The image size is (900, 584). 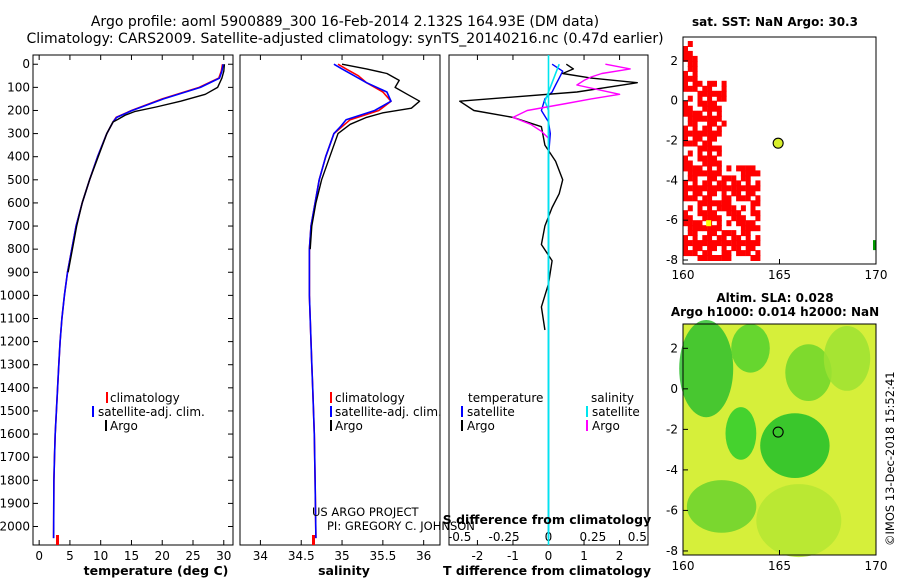 I want to click on x-tick-label: 1, so click(x=584, y=556).